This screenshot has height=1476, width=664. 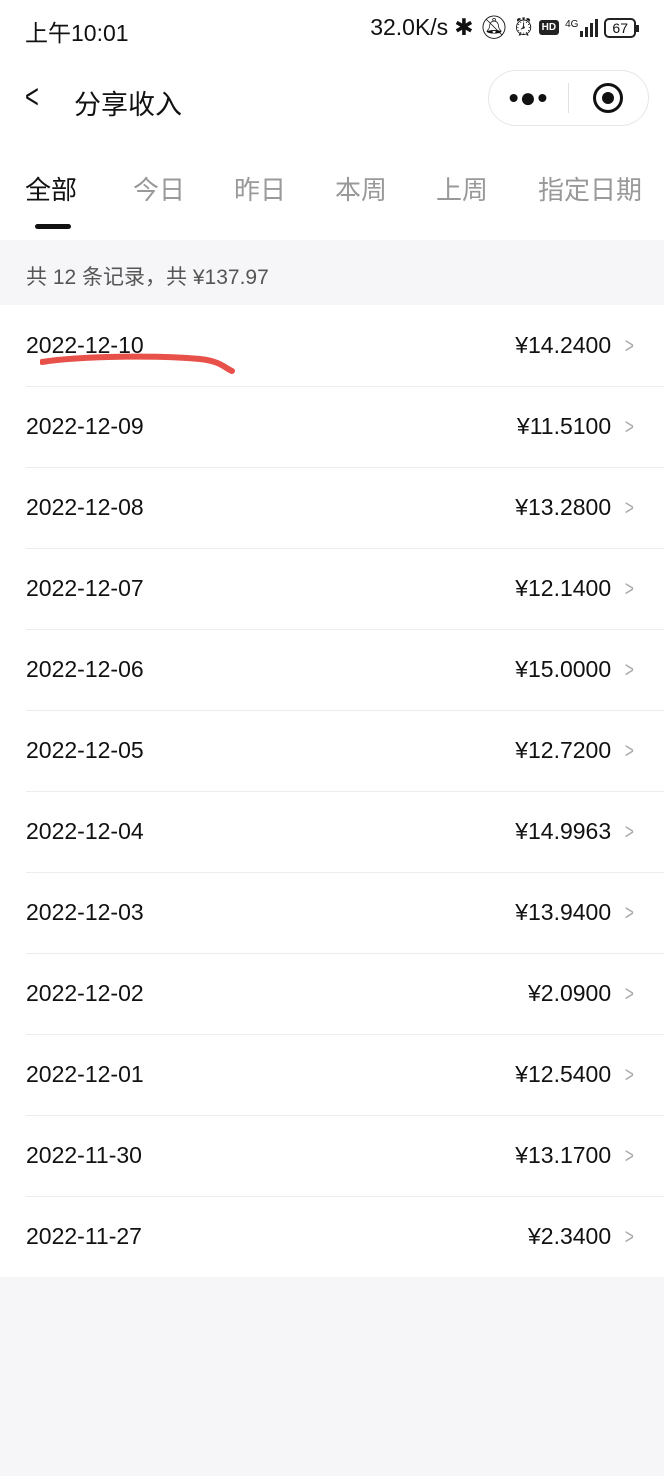 What do you see at coordinates (51, 199) in the screenshot?
I see `tab-all: 全部` at bounding box center [51, 199].